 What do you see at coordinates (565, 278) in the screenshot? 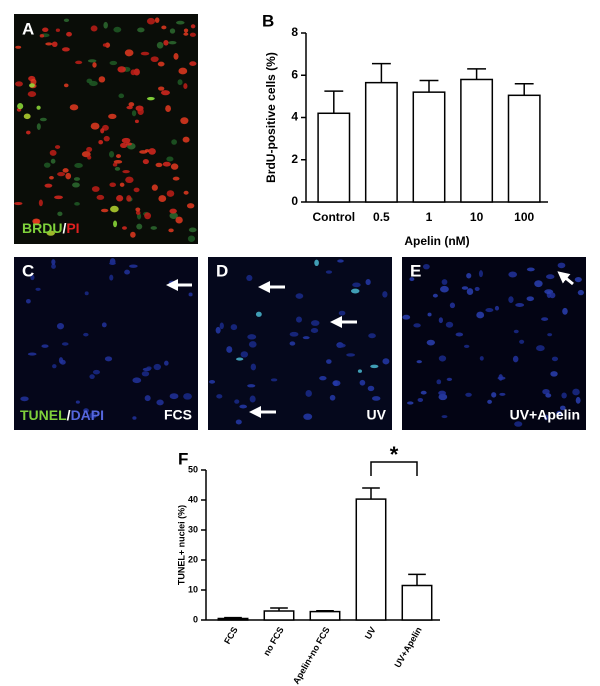
I see `arrow` at bounding box center [565, 278].